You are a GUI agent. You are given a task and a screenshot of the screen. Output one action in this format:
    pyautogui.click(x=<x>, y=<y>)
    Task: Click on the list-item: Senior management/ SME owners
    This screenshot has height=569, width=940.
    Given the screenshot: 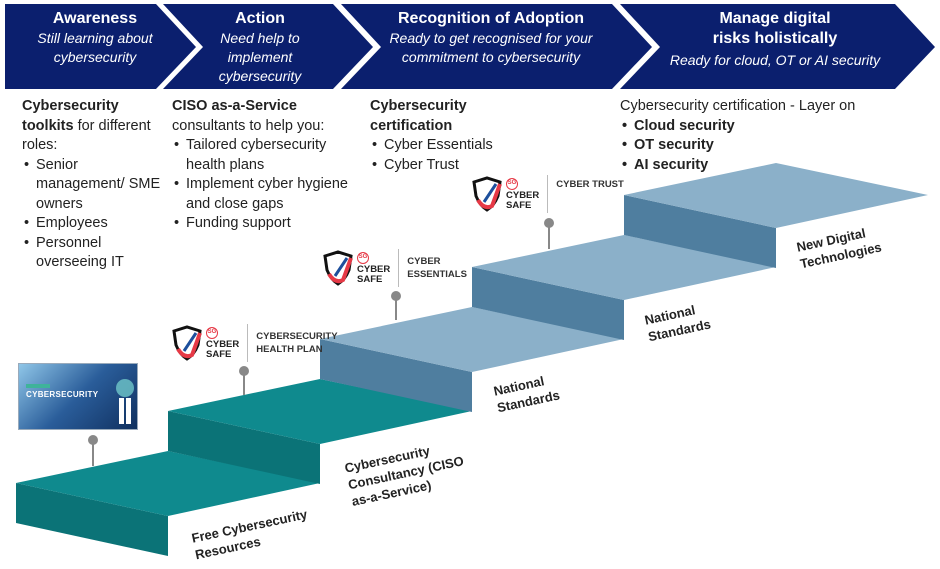 What is the action you would take?
    pyautogui.click(x=92, y=185)
    